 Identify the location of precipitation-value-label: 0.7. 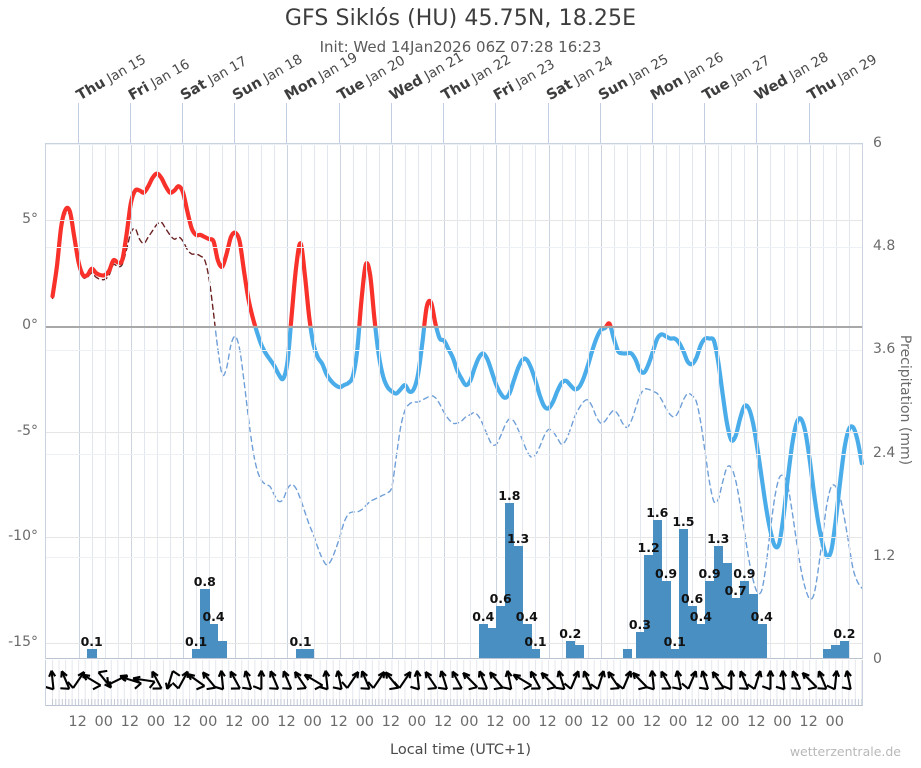
(735, 590).